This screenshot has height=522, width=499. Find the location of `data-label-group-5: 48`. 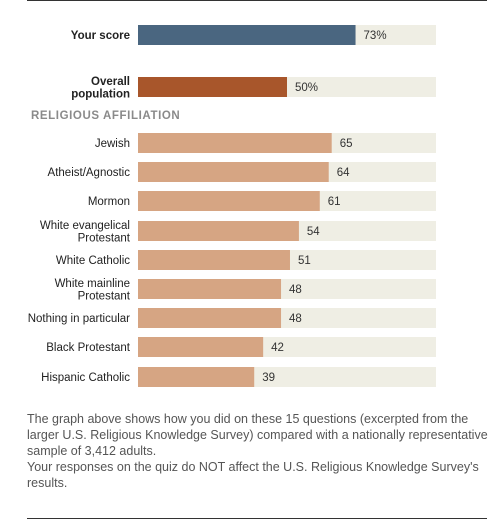

data-label-group-5: 48 is located at coordinates (295, 290).